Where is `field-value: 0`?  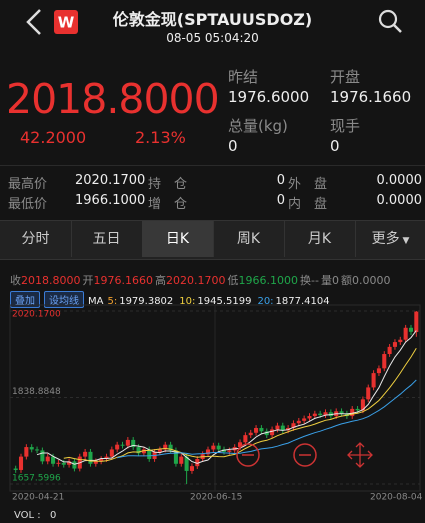 field-value: 0 is located at coordinates (335, 146).